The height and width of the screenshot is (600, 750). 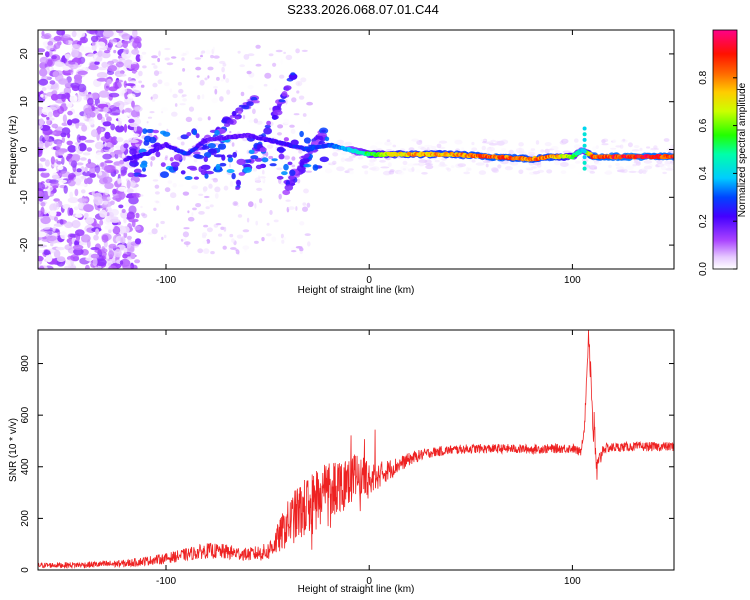 What do you see at coordinates (584, 162) in the screenshot?
I see `heat-ridge-spike` at bounding box center [584, 162].